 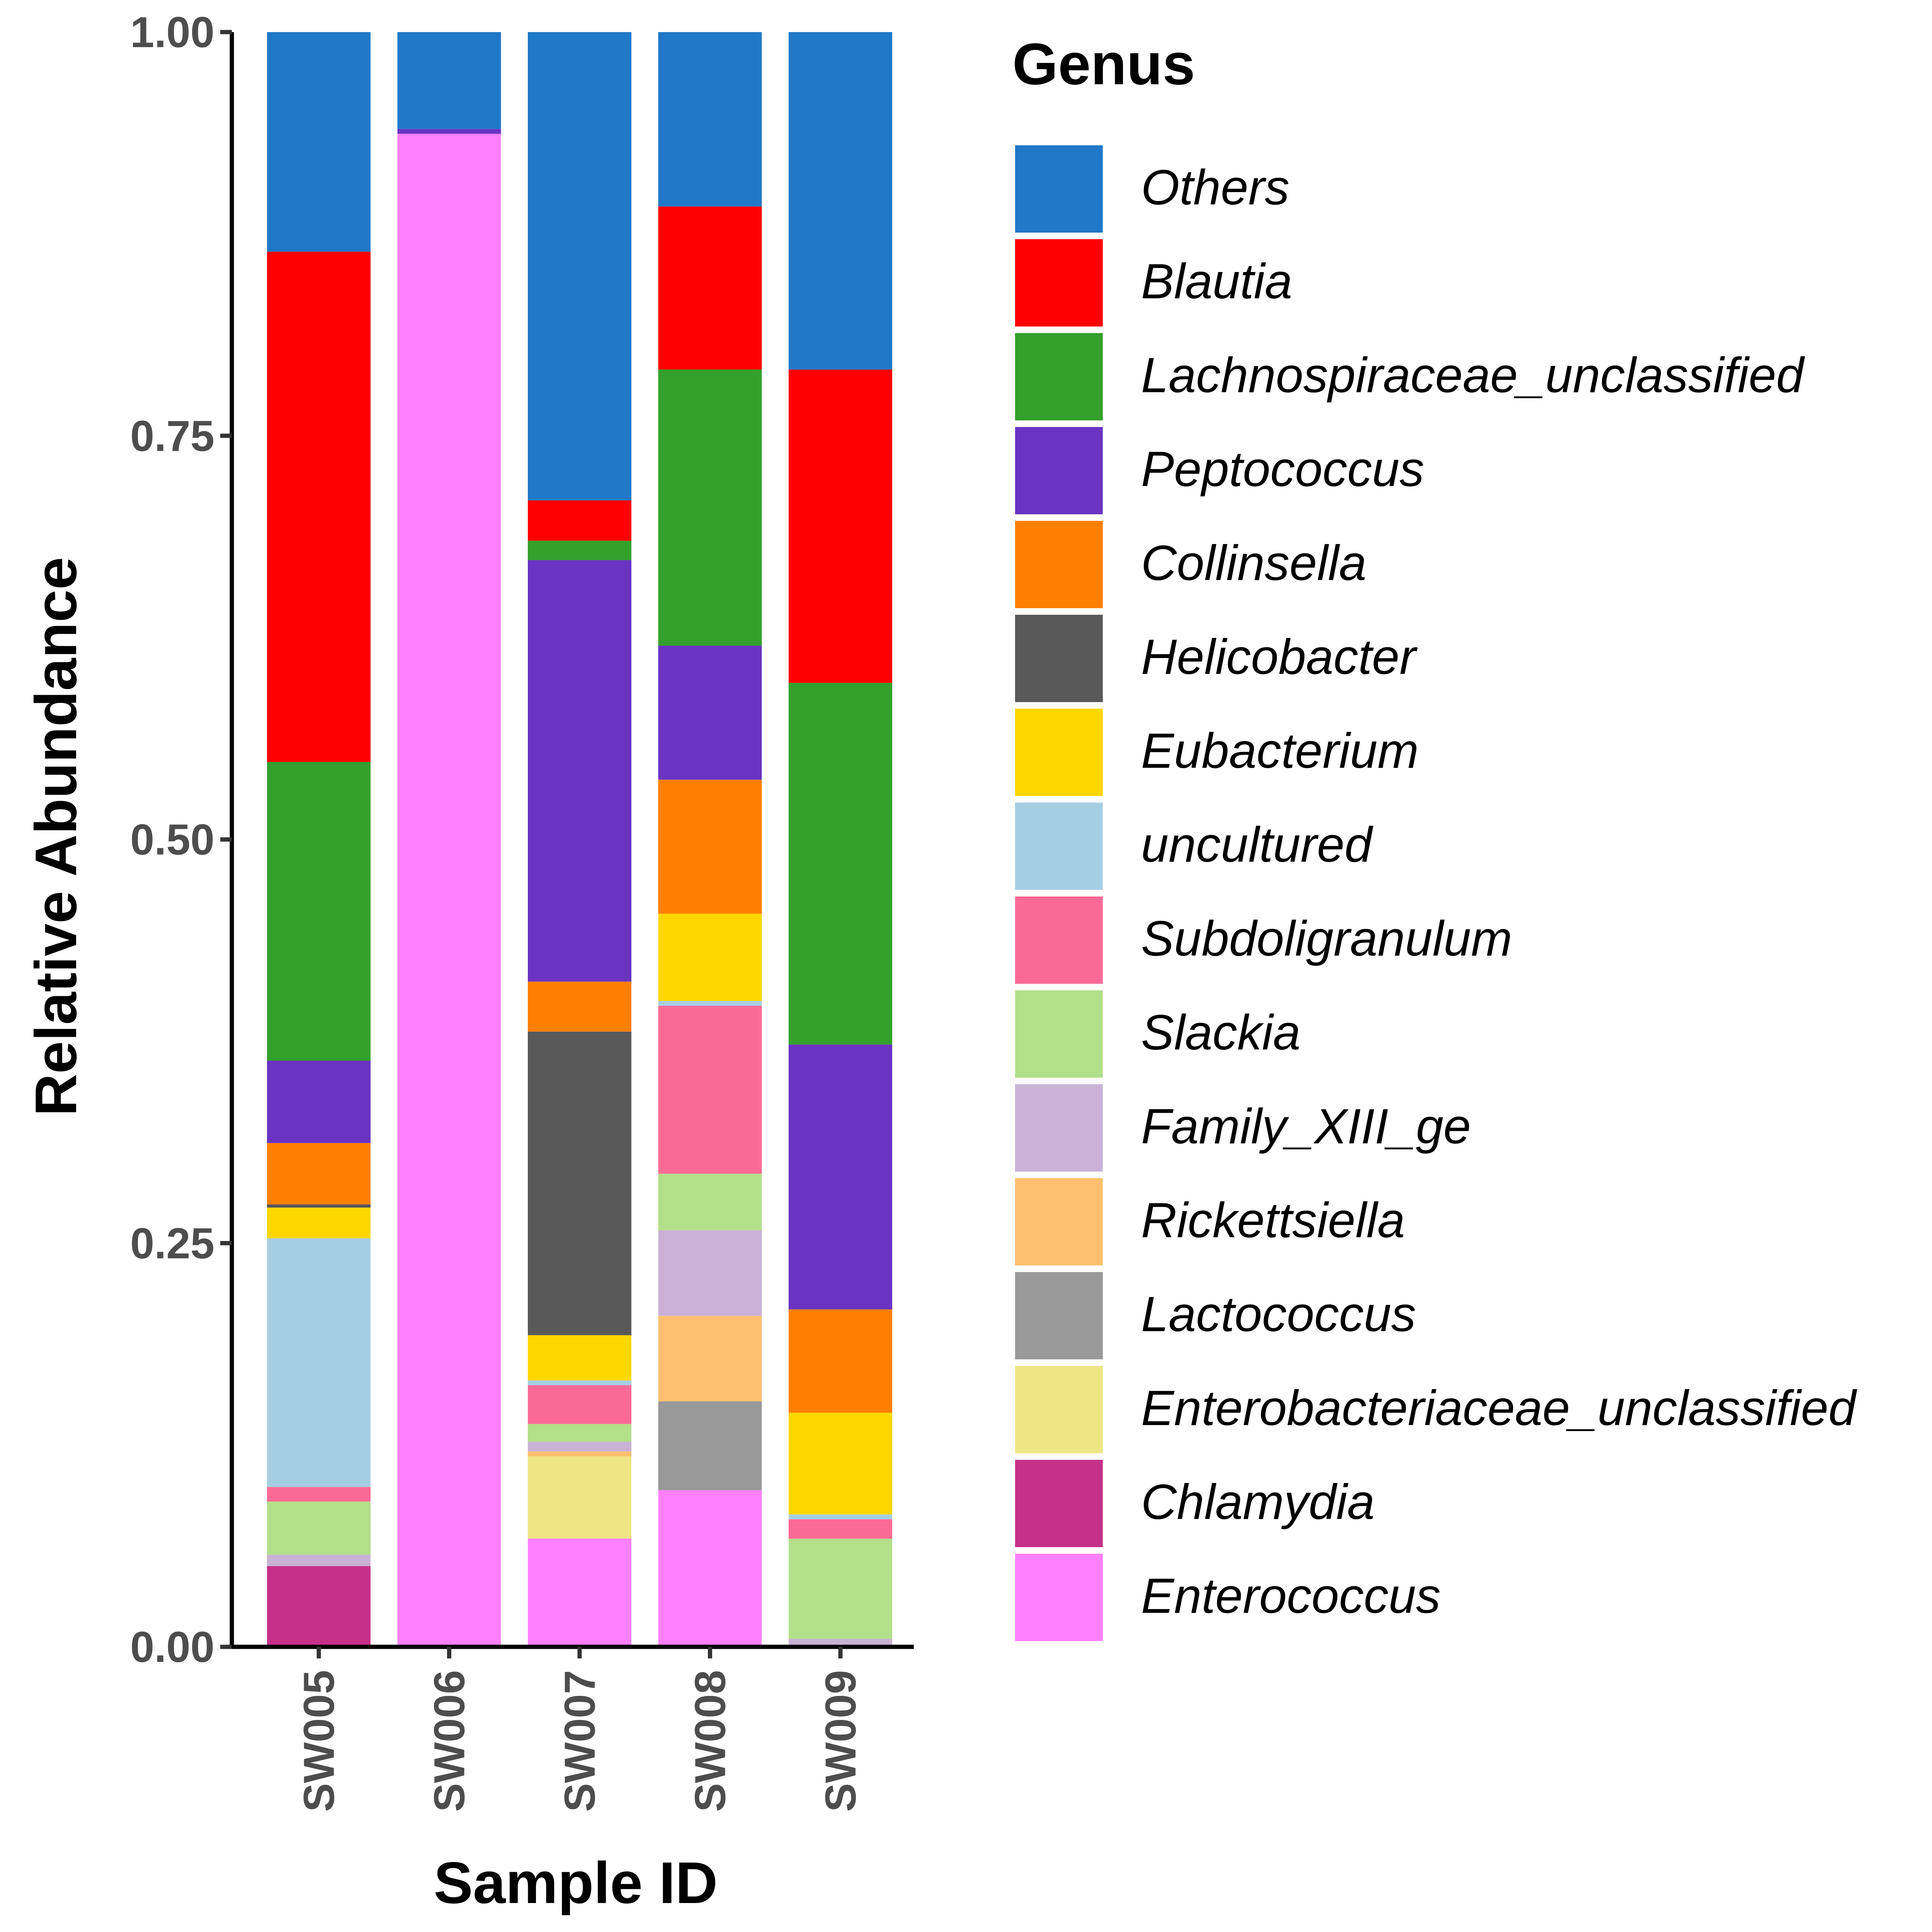 What do you see at coordinates (1280, 751) in the screenshot?
I see `legend-label: Eubacterium` at bounding box center [1280, 751].